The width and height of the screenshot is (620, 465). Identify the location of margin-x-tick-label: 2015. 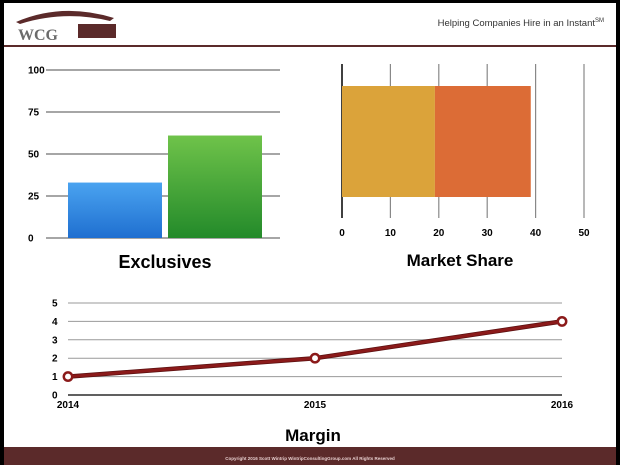
(315, 405).